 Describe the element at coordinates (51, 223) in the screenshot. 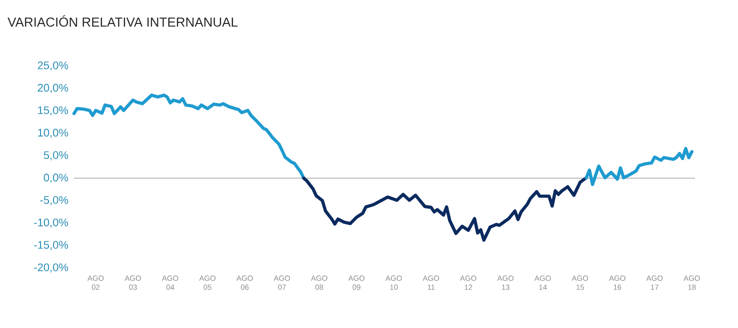

I see `y-tick-label: -10,0%` at that location.